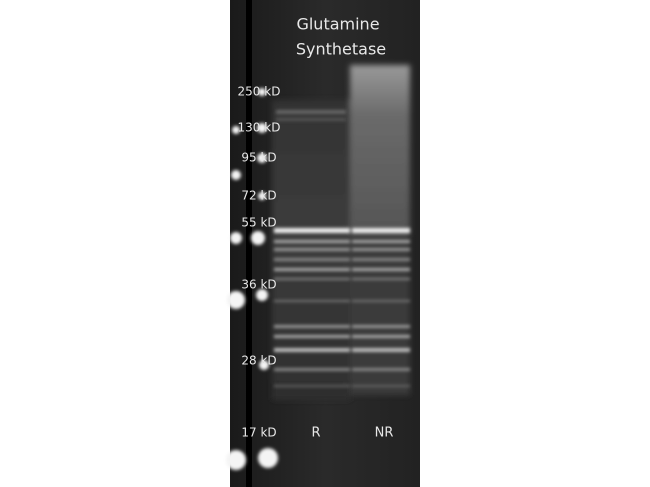  I want to click on ladder, so click(252, 279).